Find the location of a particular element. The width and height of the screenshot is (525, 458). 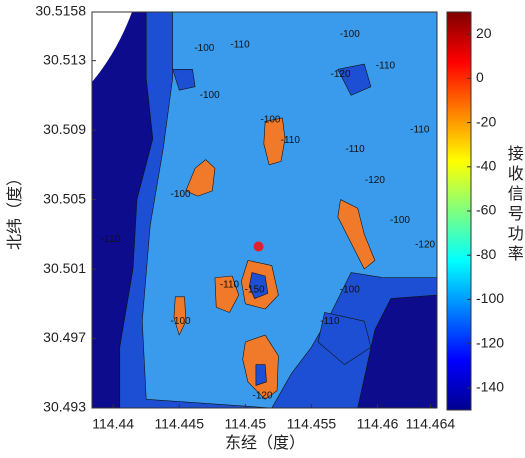

x-axis-label: 东经（度） is located at coordinates (265, 443).